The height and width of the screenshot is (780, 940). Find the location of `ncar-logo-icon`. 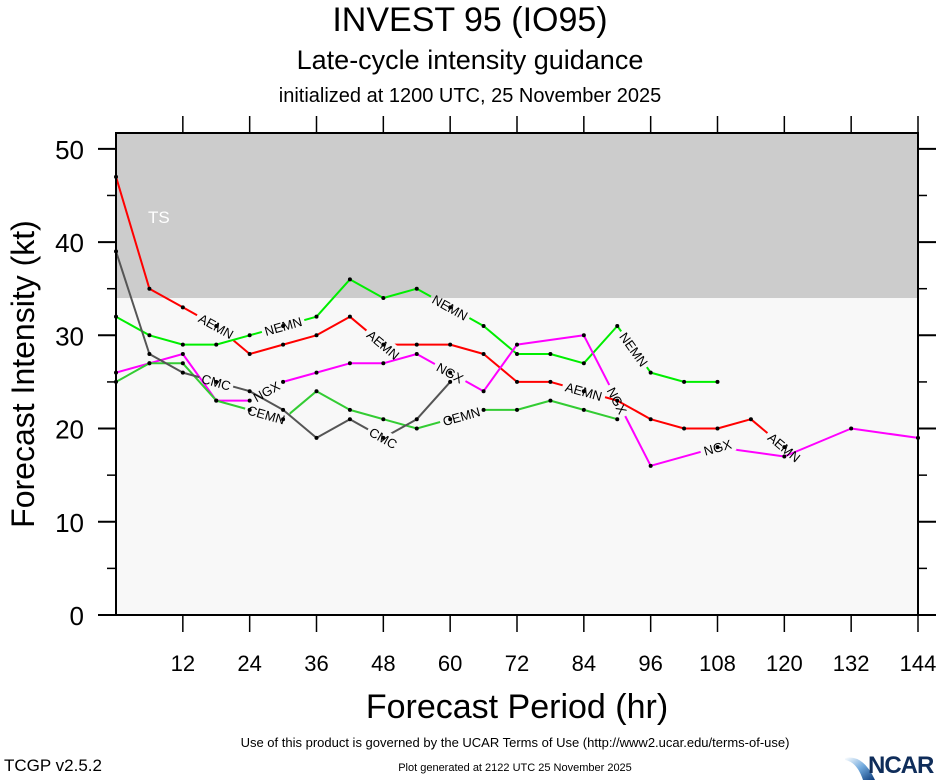

ncar-logo-icon is located at coordinates (860, 768).